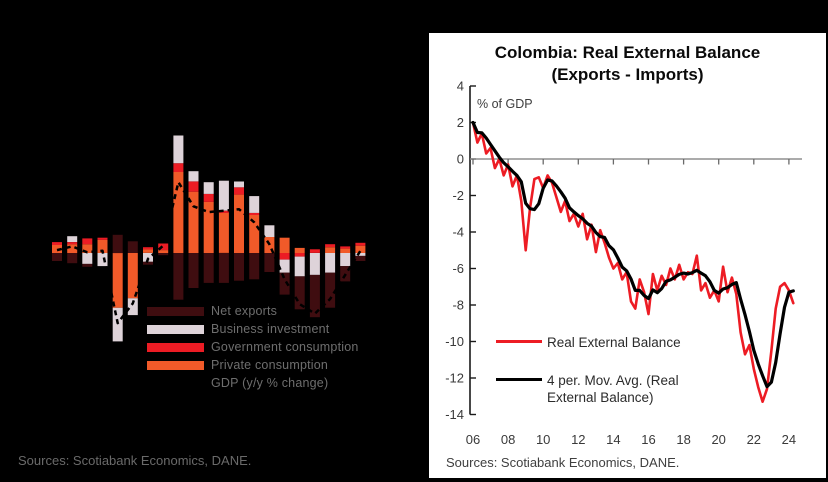 The image size is (828, 482). Describe the element at coordinates (754, 439) in the screenshot. I see `svg-text: 22` at that location.